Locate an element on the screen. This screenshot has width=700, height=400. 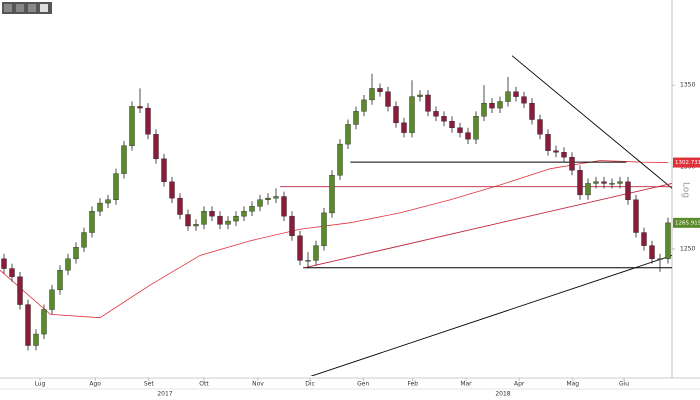
y-tick-label: 1350 is located at coordinates (687, 85).